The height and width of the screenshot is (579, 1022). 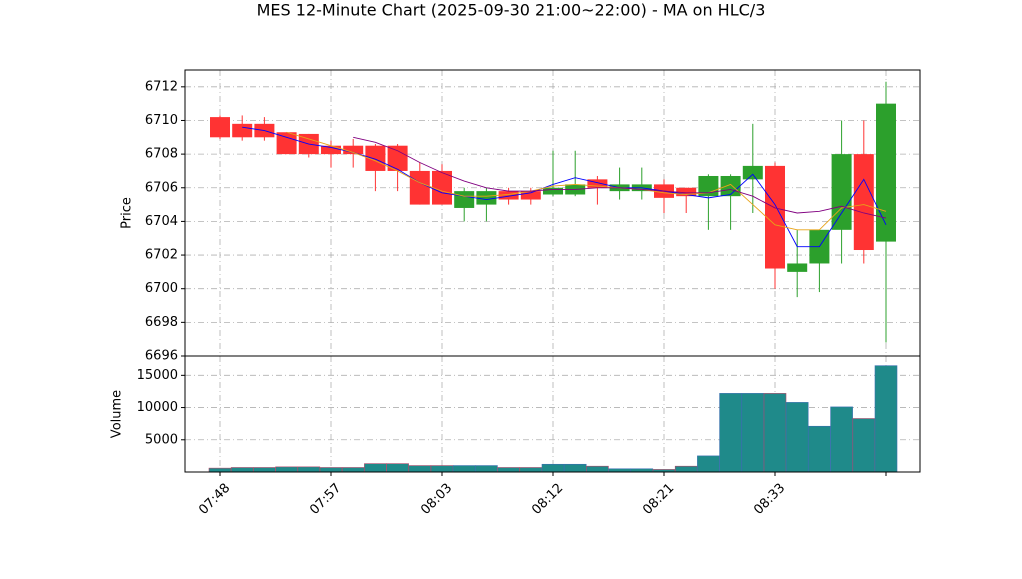 What do you see at coordinates (161, 356) in the screenshot?
I see `y-tick-label: 6696` at bounding box center [161, 356].